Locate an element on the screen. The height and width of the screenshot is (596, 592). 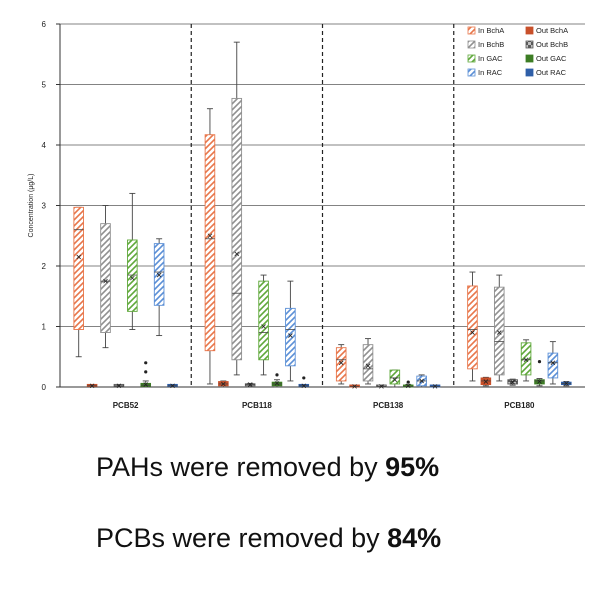
legend-item: In BchA is located at coordinates (485, 30).